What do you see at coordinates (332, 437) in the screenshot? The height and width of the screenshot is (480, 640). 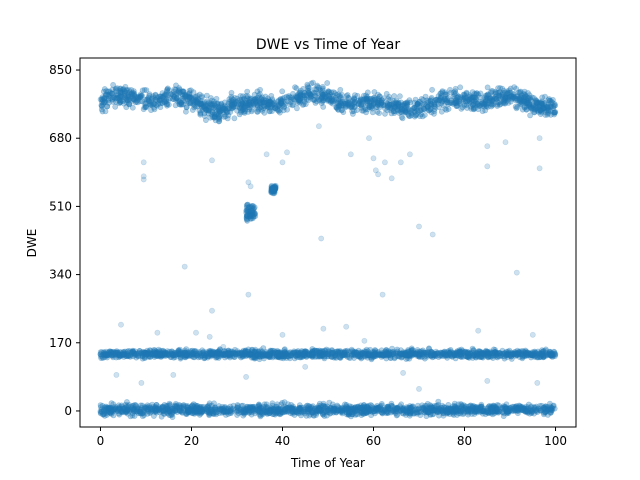 I see `x-axis: 0 20 40 60 80 100` at bounding box center [332, 437].